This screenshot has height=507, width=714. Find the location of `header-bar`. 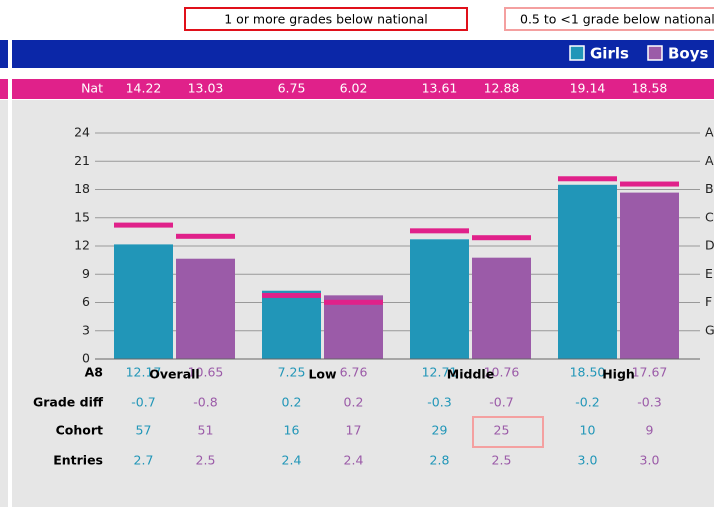

header-bar is located at coordinates (363, 54).